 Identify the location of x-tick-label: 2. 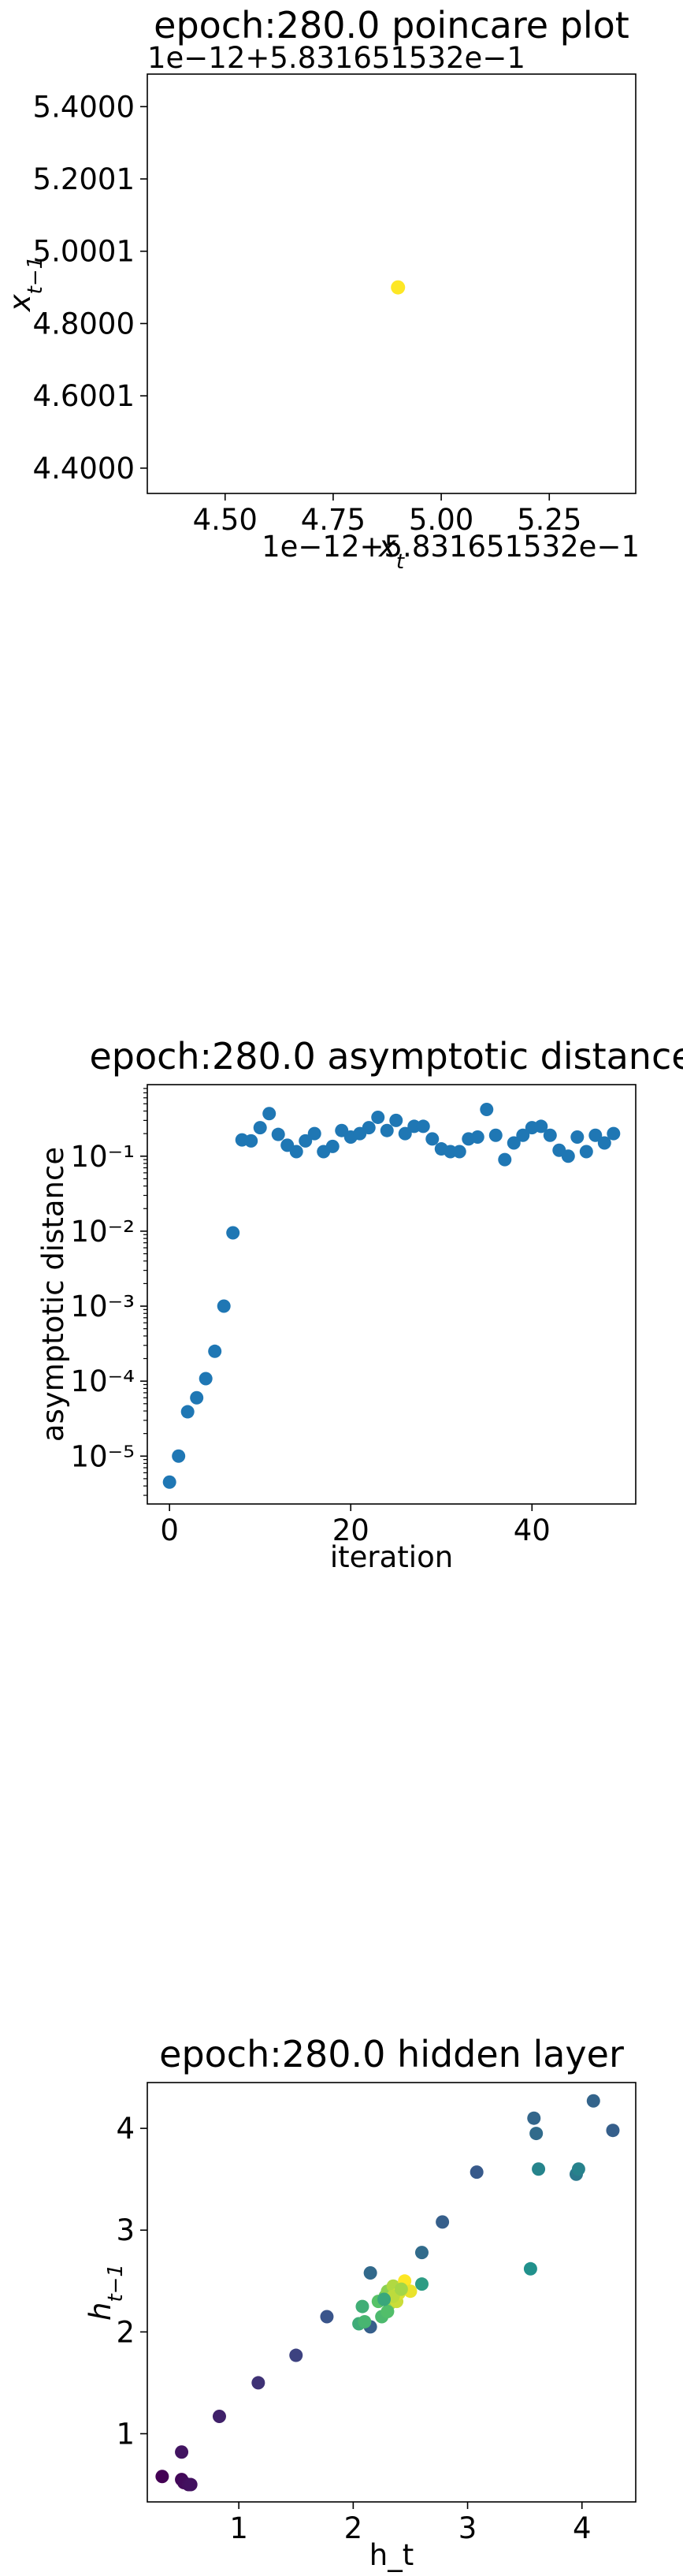
(353, 2528).